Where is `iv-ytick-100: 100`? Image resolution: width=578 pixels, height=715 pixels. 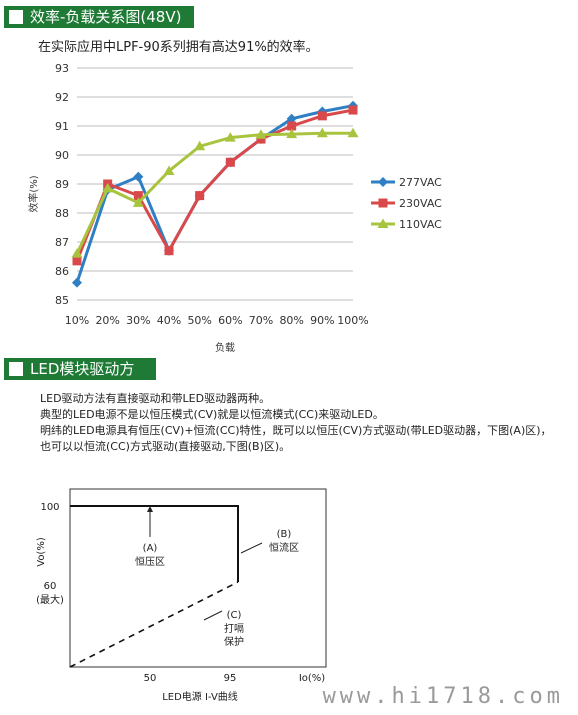
iv-ytick-100: 100 is located at coordinates (49, 507).